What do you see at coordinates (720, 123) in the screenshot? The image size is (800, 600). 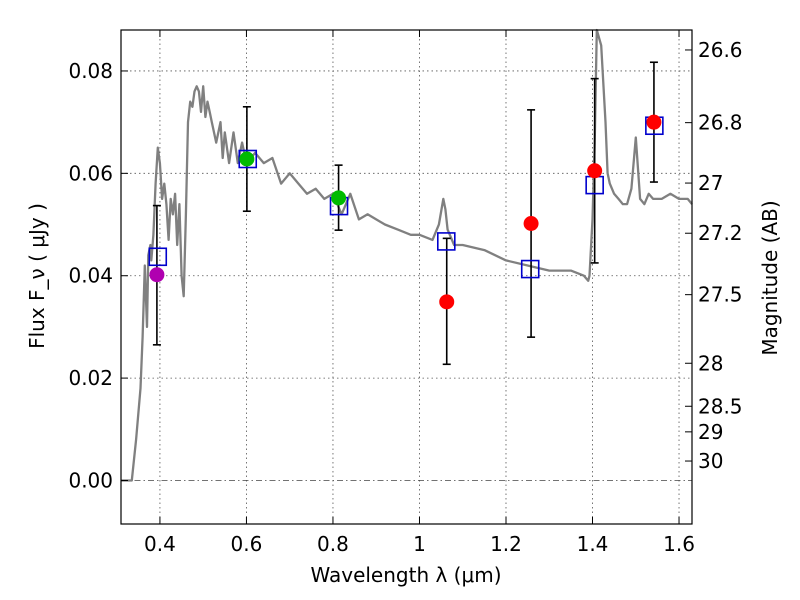 I see `magnitude-tick-label-1: 26.8` at bounding box center [720, 123].